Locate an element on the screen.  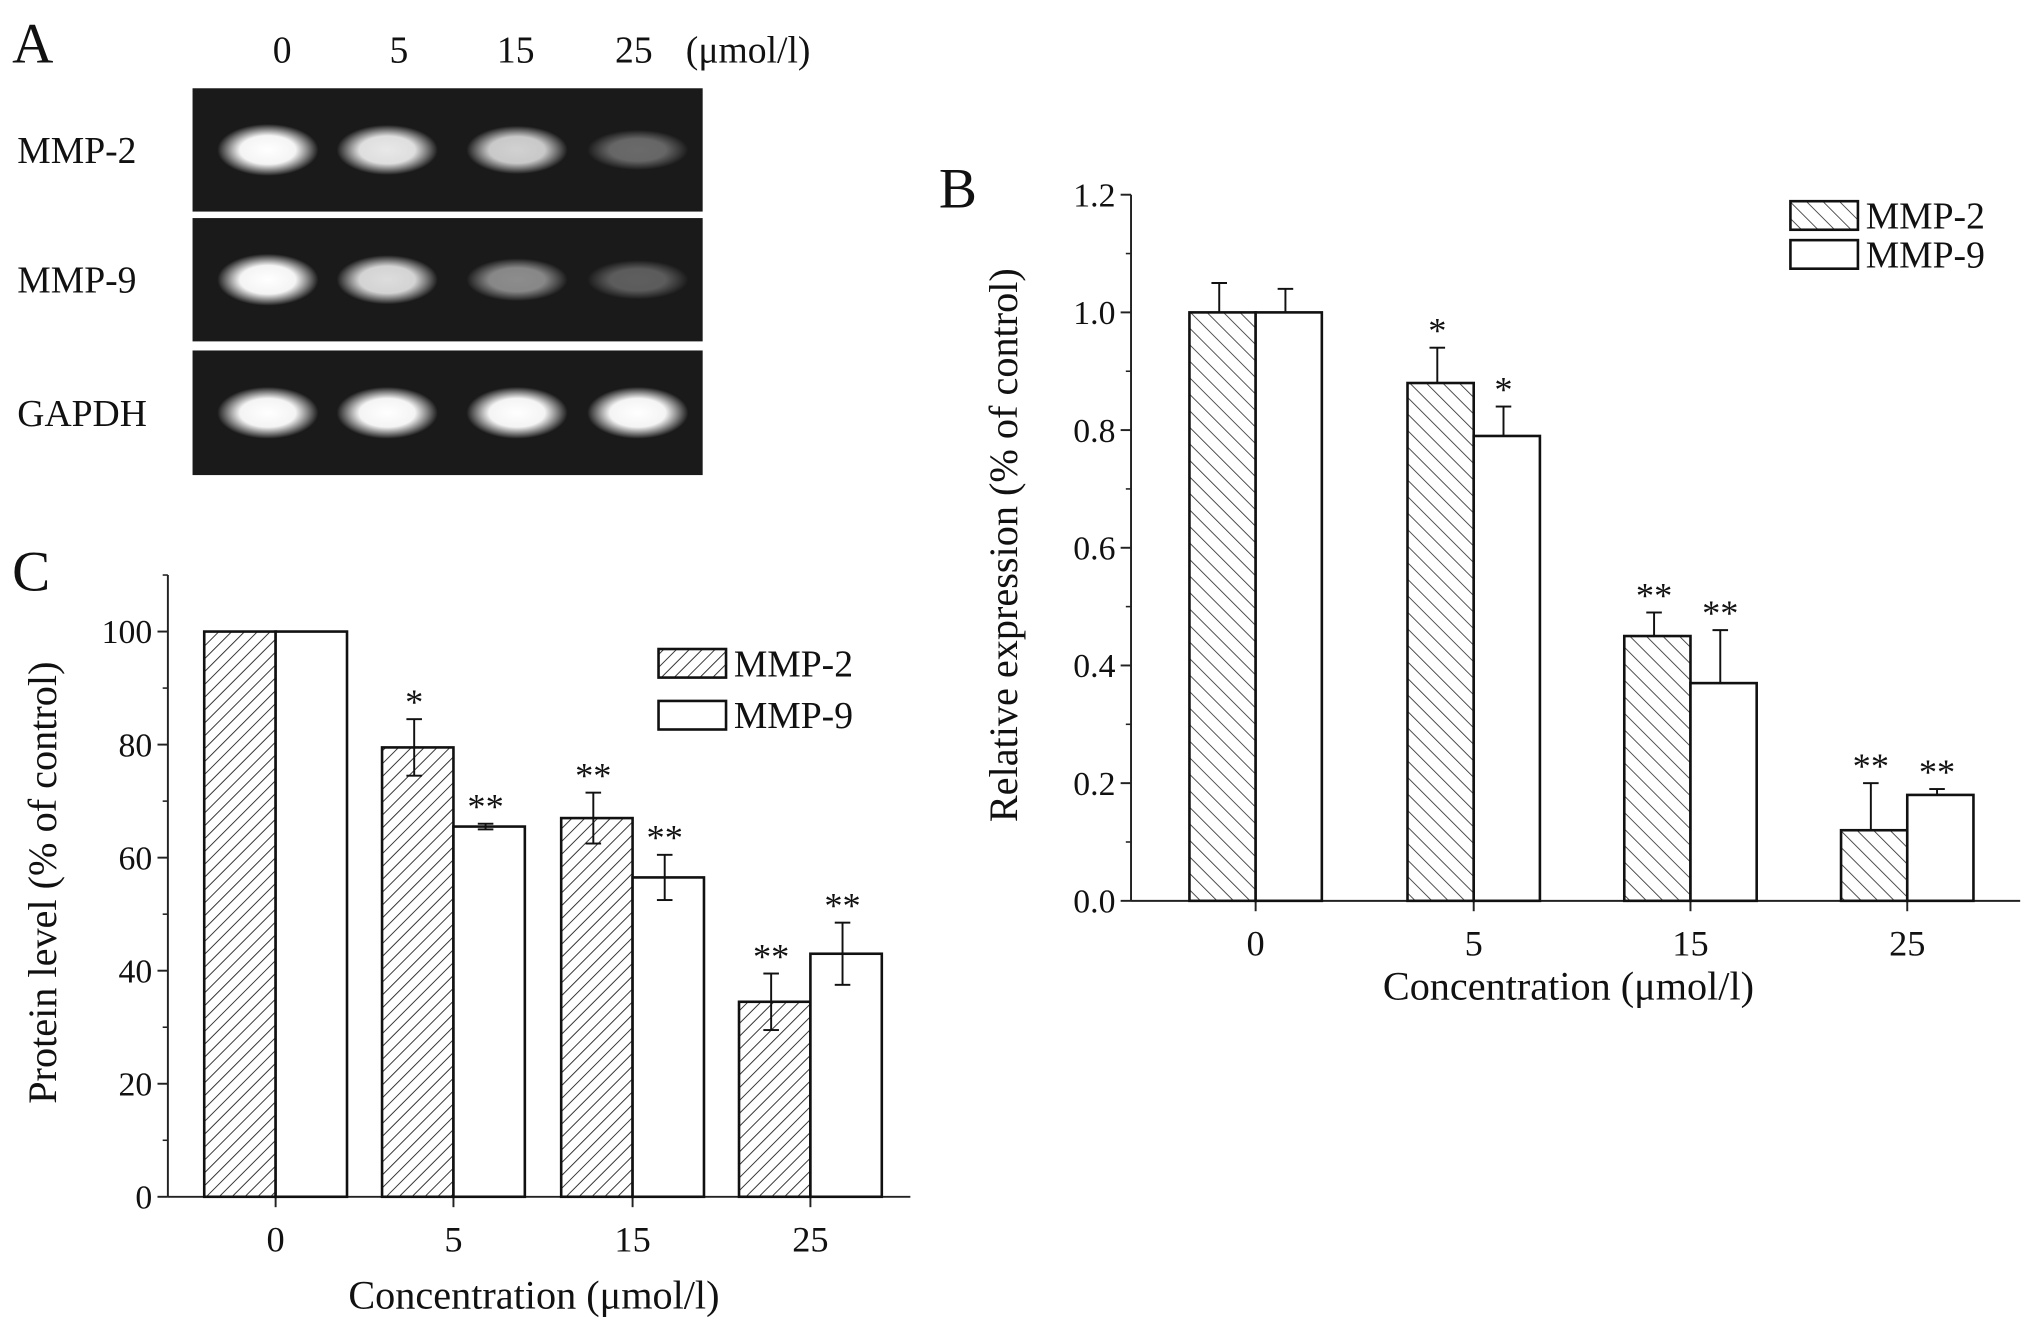
lane-label: 5 is located at coordinates (399, 50).